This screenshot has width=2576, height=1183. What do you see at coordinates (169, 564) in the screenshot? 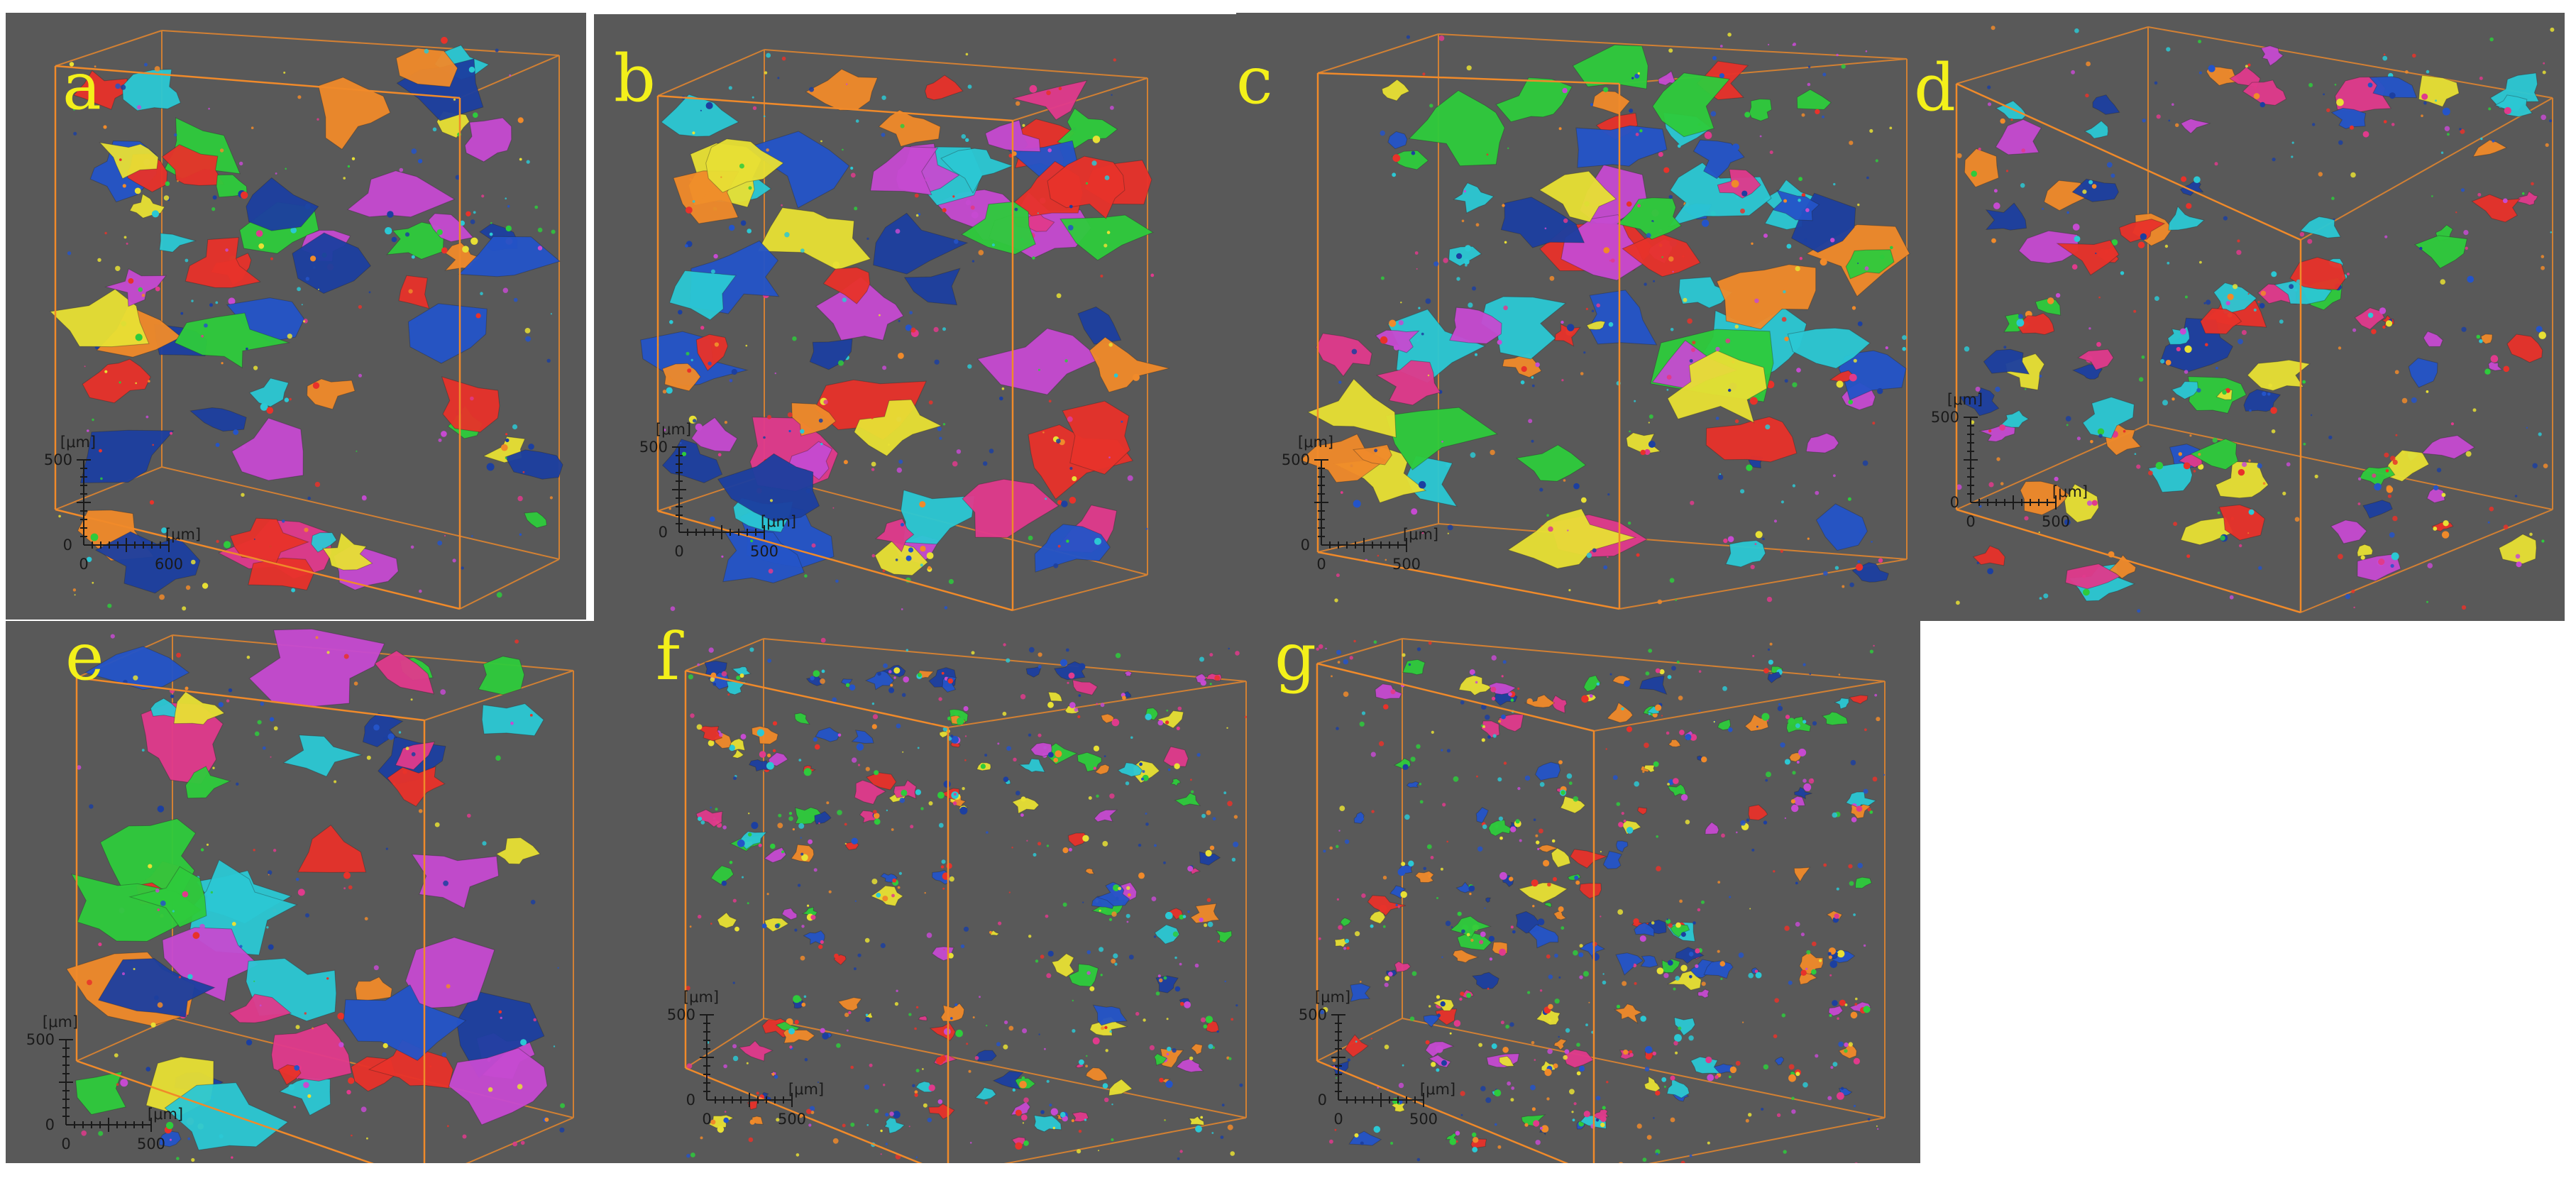
I see `scale-x-max-label: 600` at bounding box center [169, 564].